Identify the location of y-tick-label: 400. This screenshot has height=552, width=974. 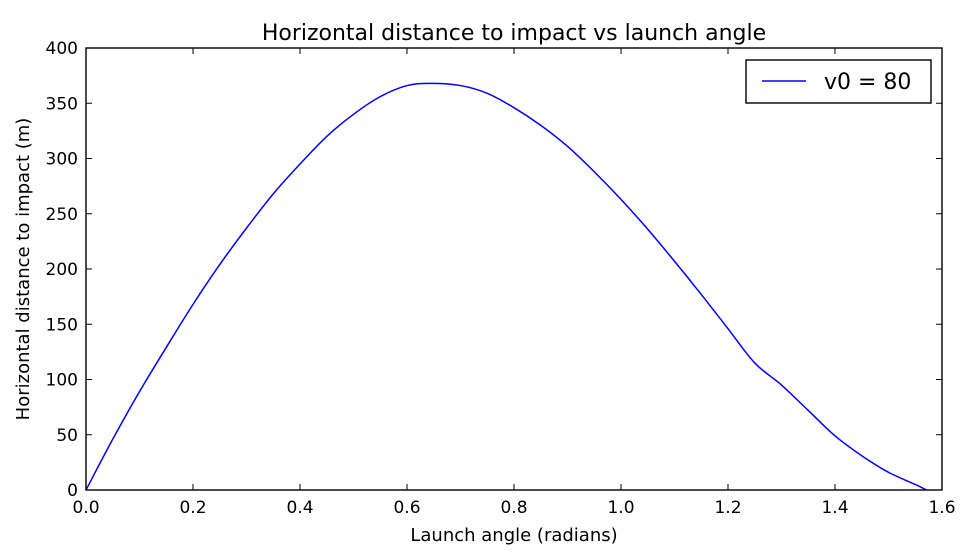
(62, 49).